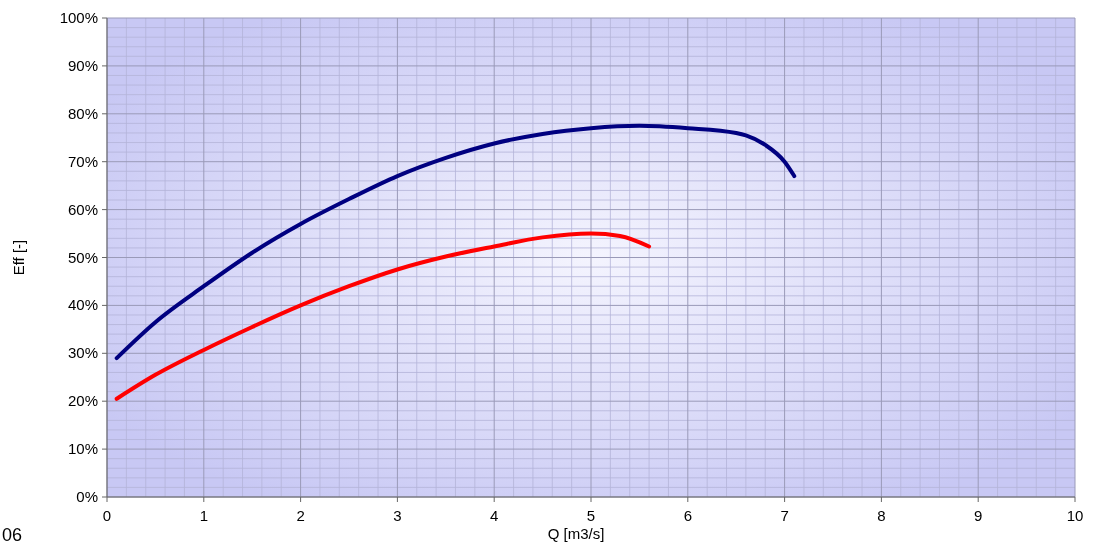 The width and height of the screenshot is (1093, 547). Describe the element at coordinates (300, 515) in the screenshot. I see `x-tick-label: 2` at that location.